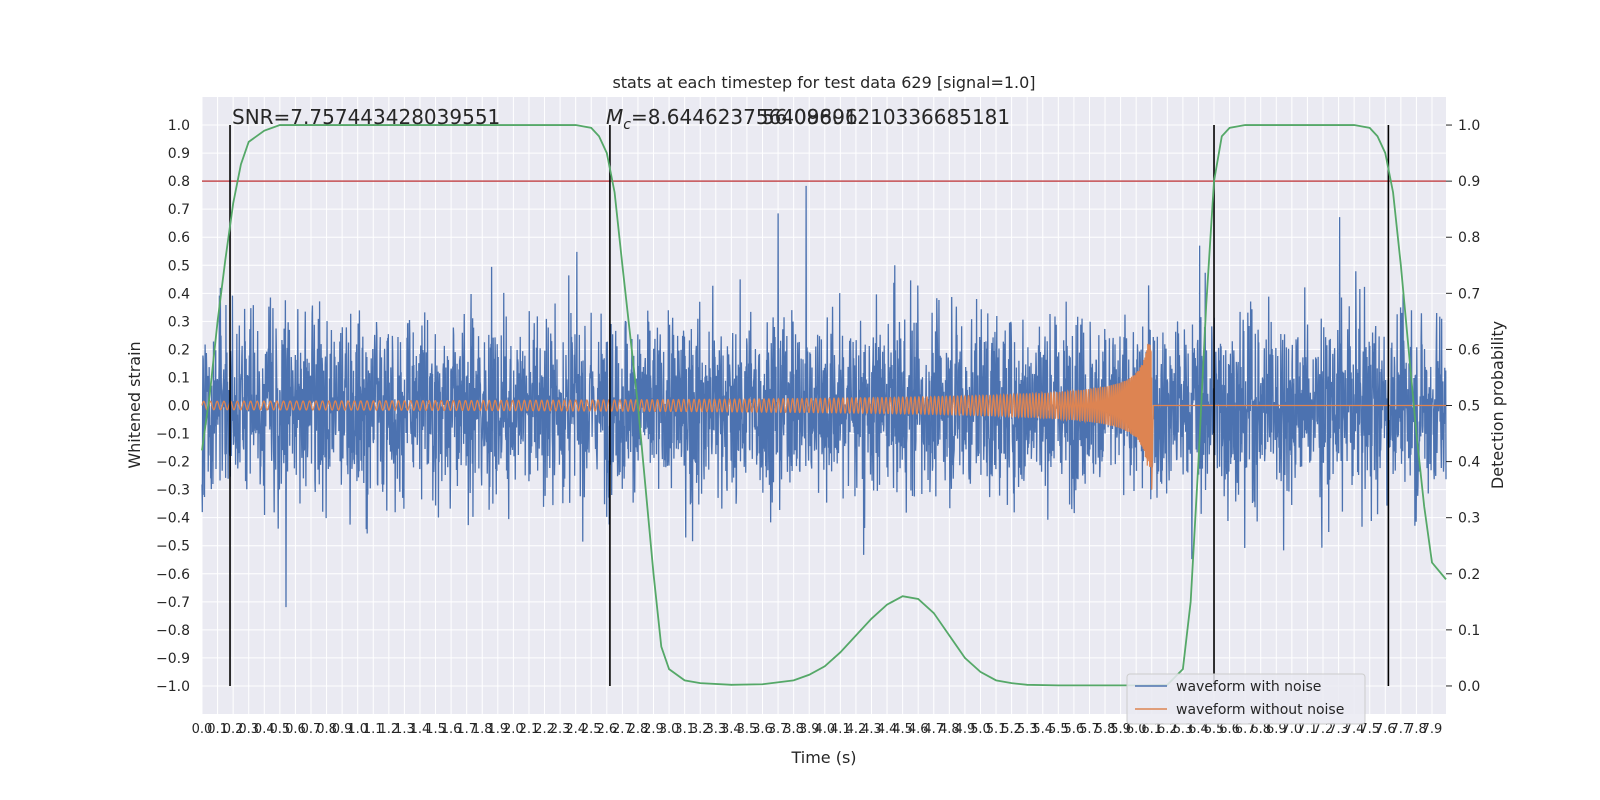 The width and height of the screenshot is (1600, 800). What do you see at coordinates (823, 416) in the screenshot?
I see `clean-waveform` at bounding box center [823, 416].